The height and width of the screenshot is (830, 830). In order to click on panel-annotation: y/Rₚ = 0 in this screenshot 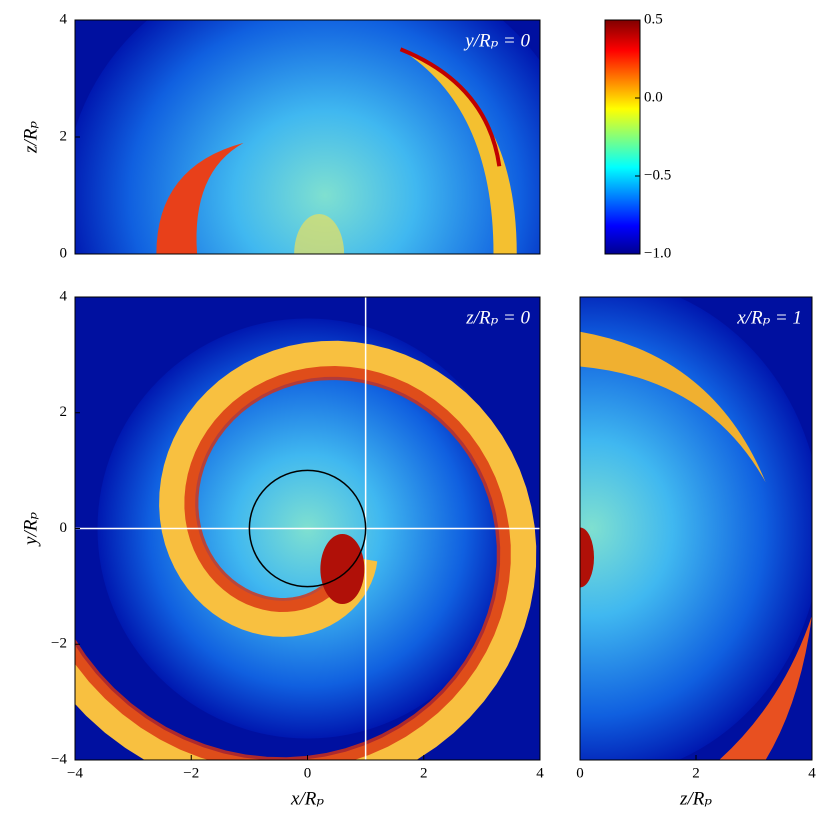, I will do `click(496, 40)`.